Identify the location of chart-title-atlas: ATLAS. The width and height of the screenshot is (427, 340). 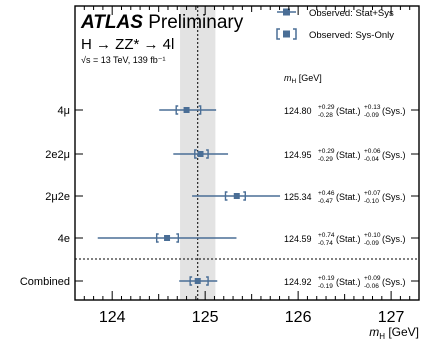
(111, 22).